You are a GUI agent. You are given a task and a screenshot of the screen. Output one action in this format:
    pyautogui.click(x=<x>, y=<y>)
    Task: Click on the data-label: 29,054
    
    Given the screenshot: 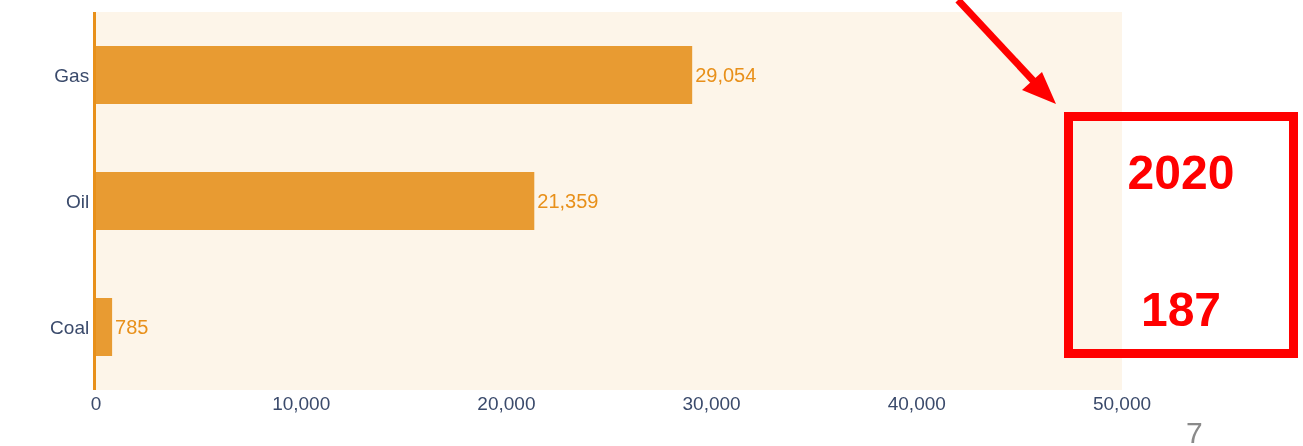 What is the action you would take?
    pyautogui.click(x=726, y=75)
    